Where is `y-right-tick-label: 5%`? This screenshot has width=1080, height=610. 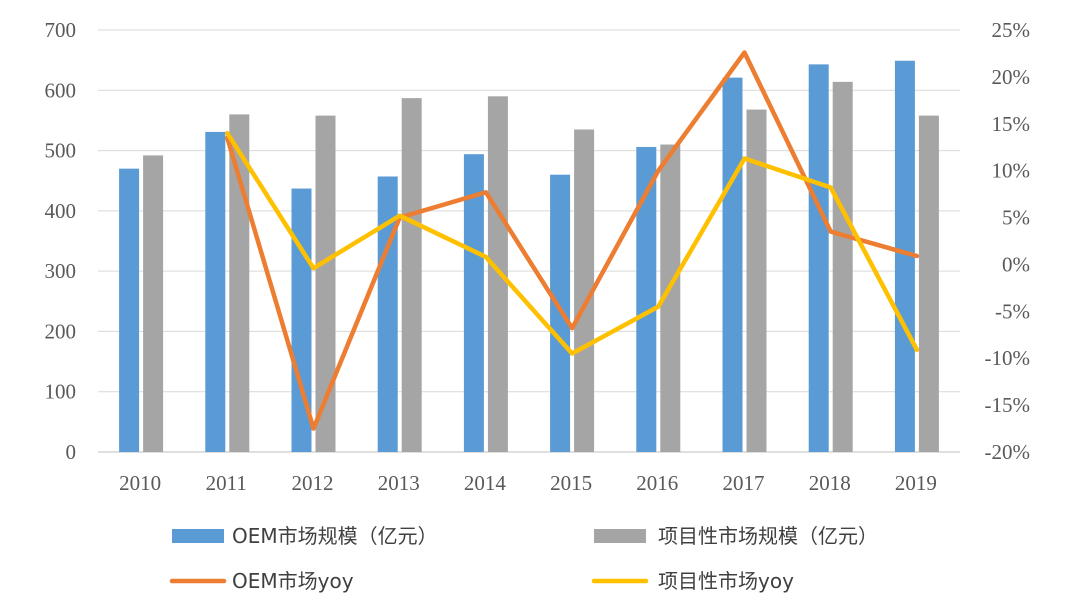 y-right-tick-label: 5% is located at coordinates (1016, 218).